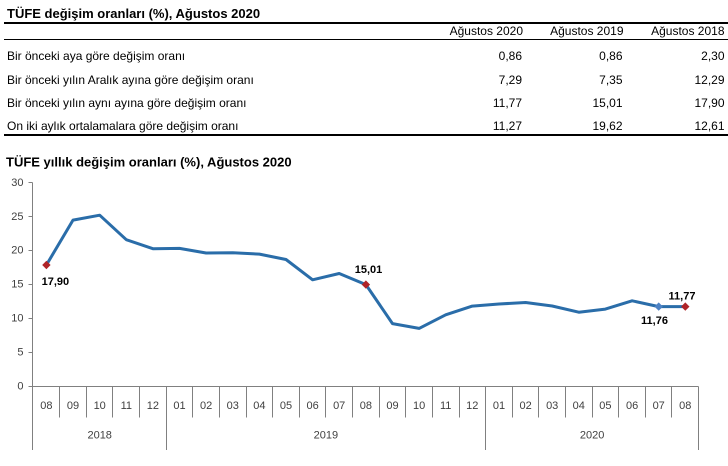 This screenshot has height=466, width=728. Describe the element at coordinates (17, 285) in the screenshot. I see `svg-text: 15` at that location.